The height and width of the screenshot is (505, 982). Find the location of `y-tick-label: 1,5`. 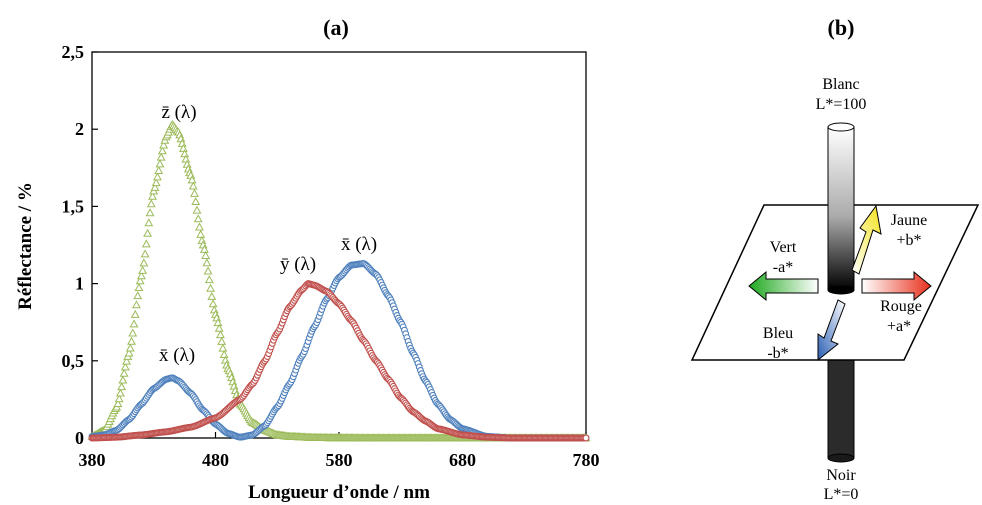

y-tick-label: 1,5 is located at coordinates (73, 206).